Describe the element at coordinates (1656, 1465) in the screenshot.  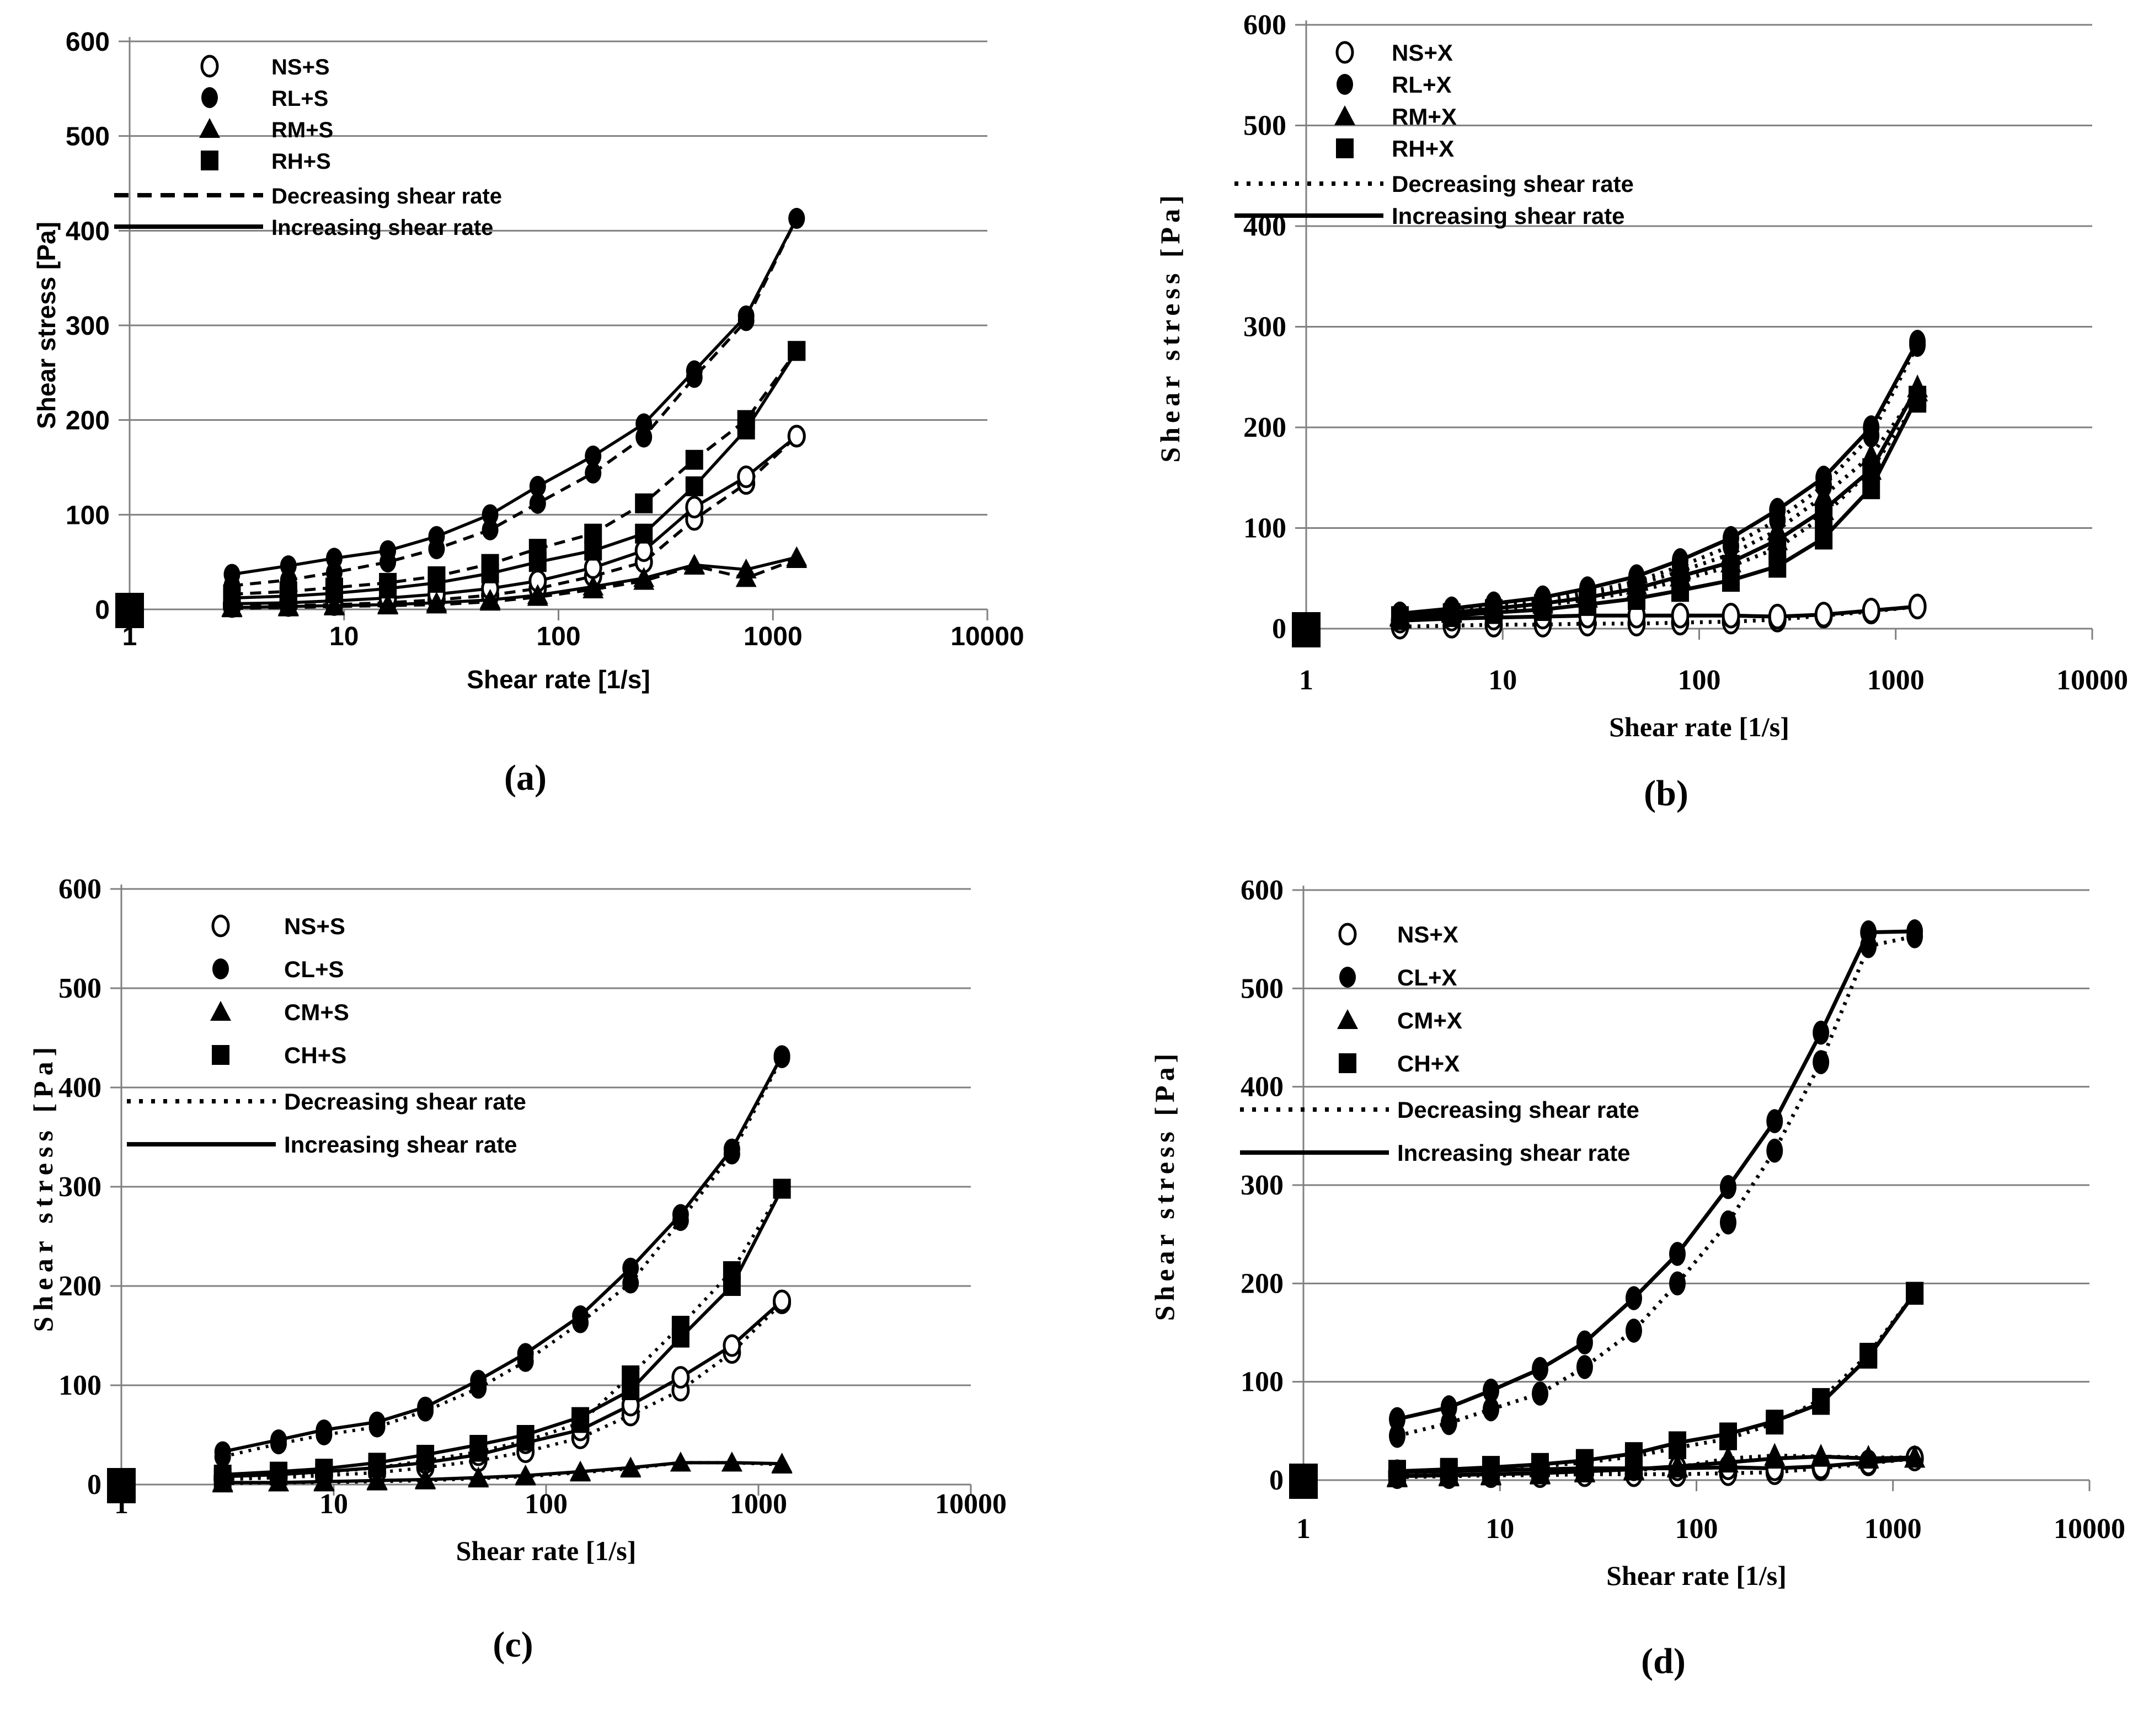
I see `series-line-increasing-NS+X` at that location.